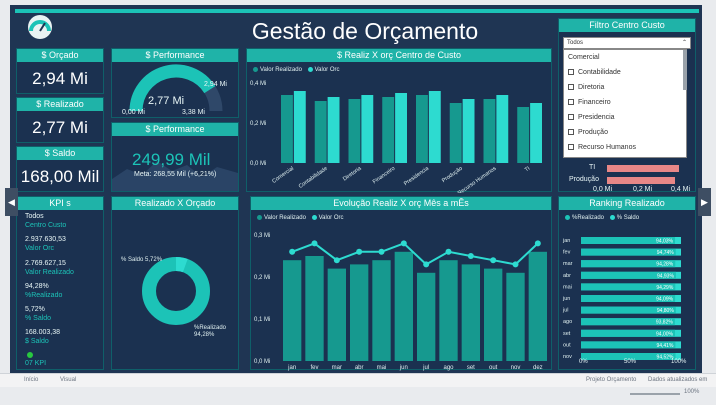  I want to click on data-label: 94,80%, so click(666, 311).